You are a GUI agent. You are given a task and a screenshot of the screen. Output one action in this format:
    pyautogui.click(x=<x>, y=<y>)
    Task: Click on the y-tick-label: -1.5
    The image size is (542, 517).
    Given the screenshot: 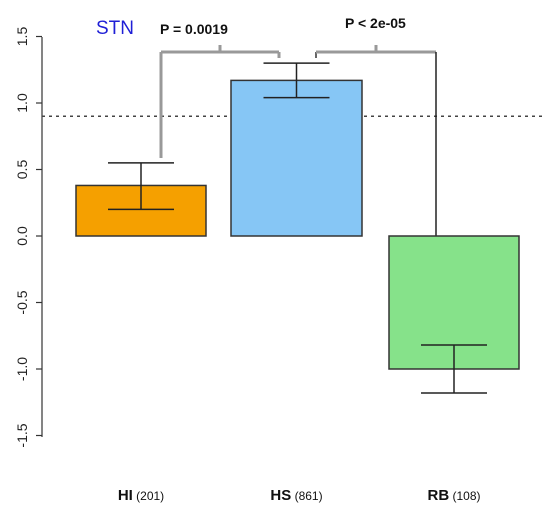 What is the action you would take?
    pyautogui.click(x=22, y=435)
    